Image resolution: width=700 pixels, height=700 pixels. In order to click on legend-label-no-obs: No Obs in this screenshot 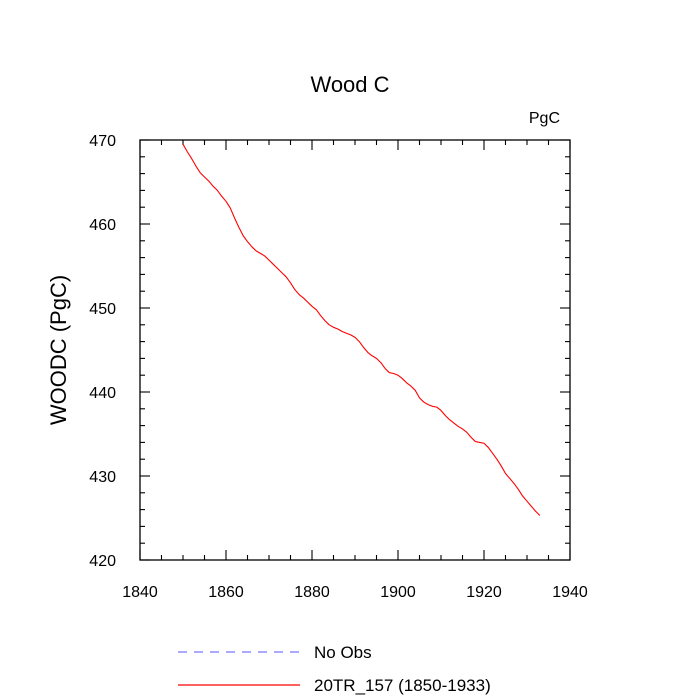, I will do `click(343, 652)`.